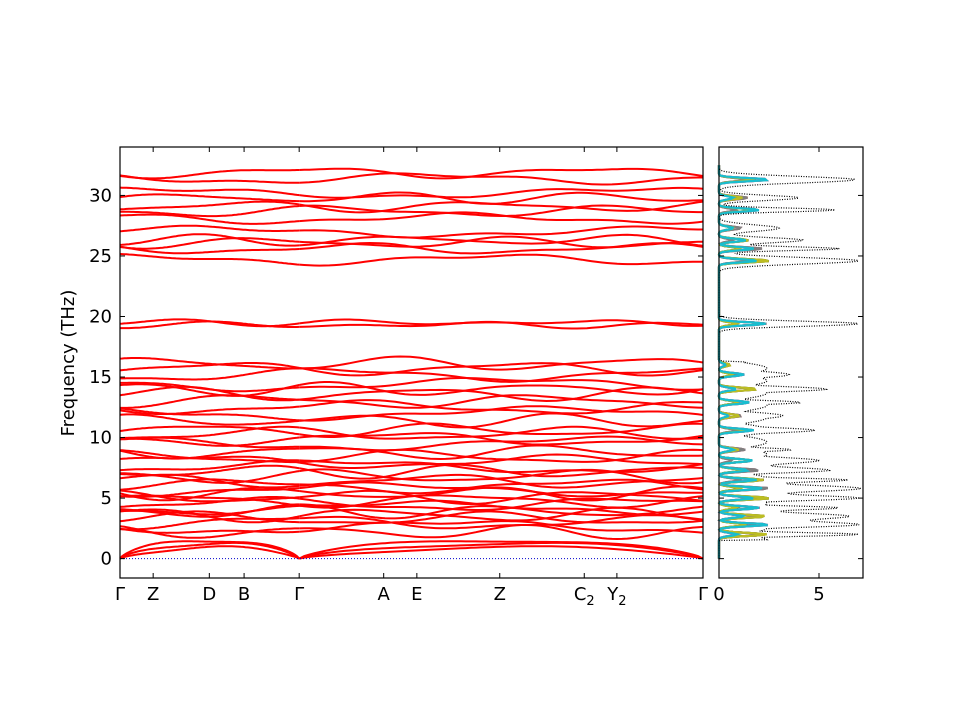 The image size is (960, 720). Describe the element at coordinates (100, 316) in the screenshot. I see `y-tick-label: 20` at that location.